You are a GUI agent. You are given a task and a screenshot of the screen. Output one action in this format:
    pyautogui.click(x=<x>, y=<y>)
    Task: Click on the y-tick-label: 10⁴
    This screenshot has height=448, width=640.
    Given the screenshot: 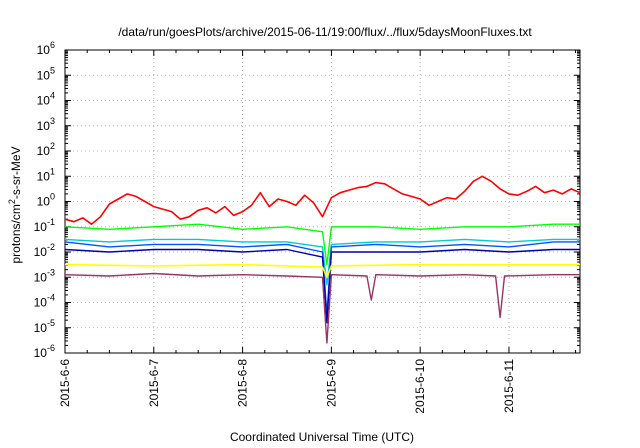 What is the action you would take?
    pyautogui.click(x=46, y=99)
    